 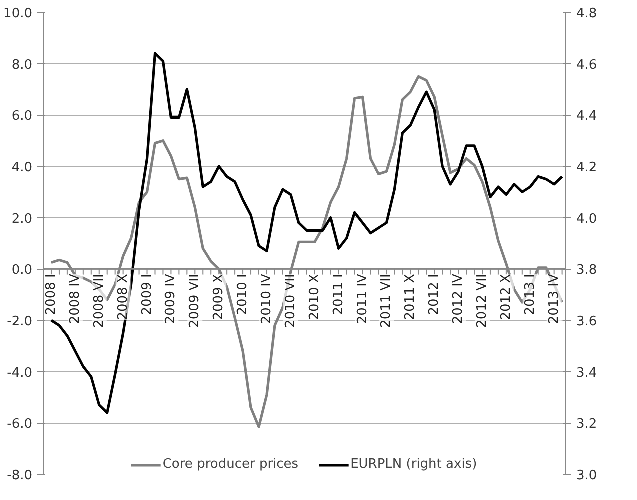 What do you see at coordinates (314, 297) in the screenshot?
I see `x-tick-label: 2010 X` at bounding box center [314, 297].